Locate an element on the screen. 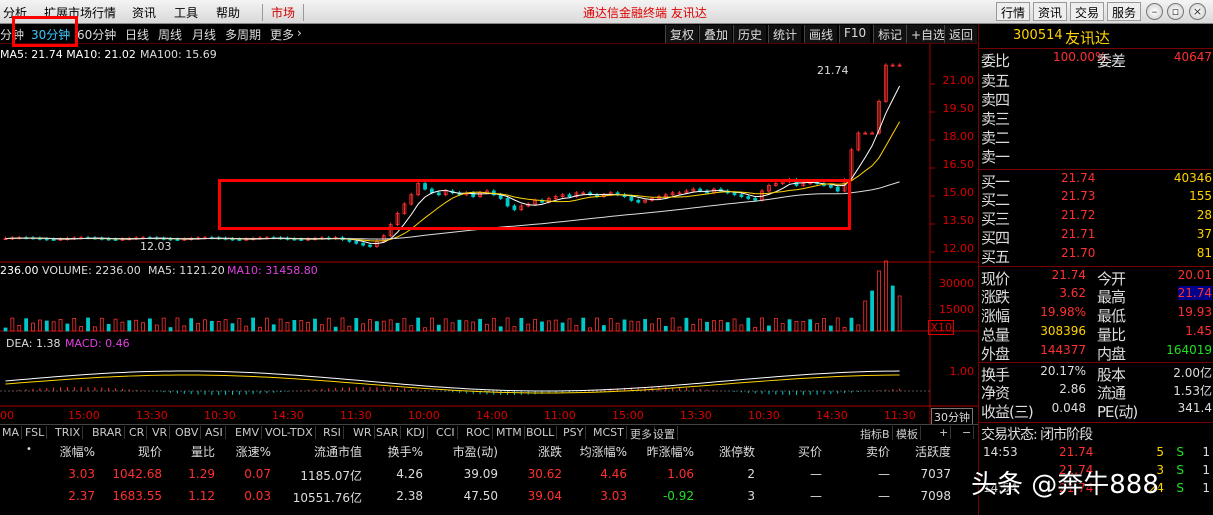  indicator-tab: CR is located at coordinates (137, 432).